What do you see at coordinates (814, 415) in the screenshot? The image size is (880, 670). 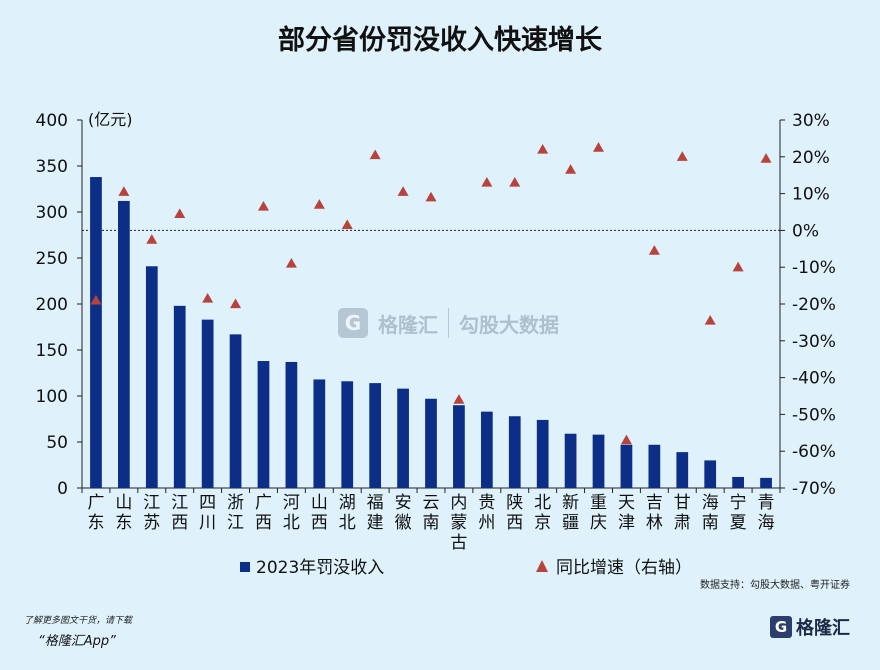 I see `right-tick-label: -50%` at bounding box center [814, 415].